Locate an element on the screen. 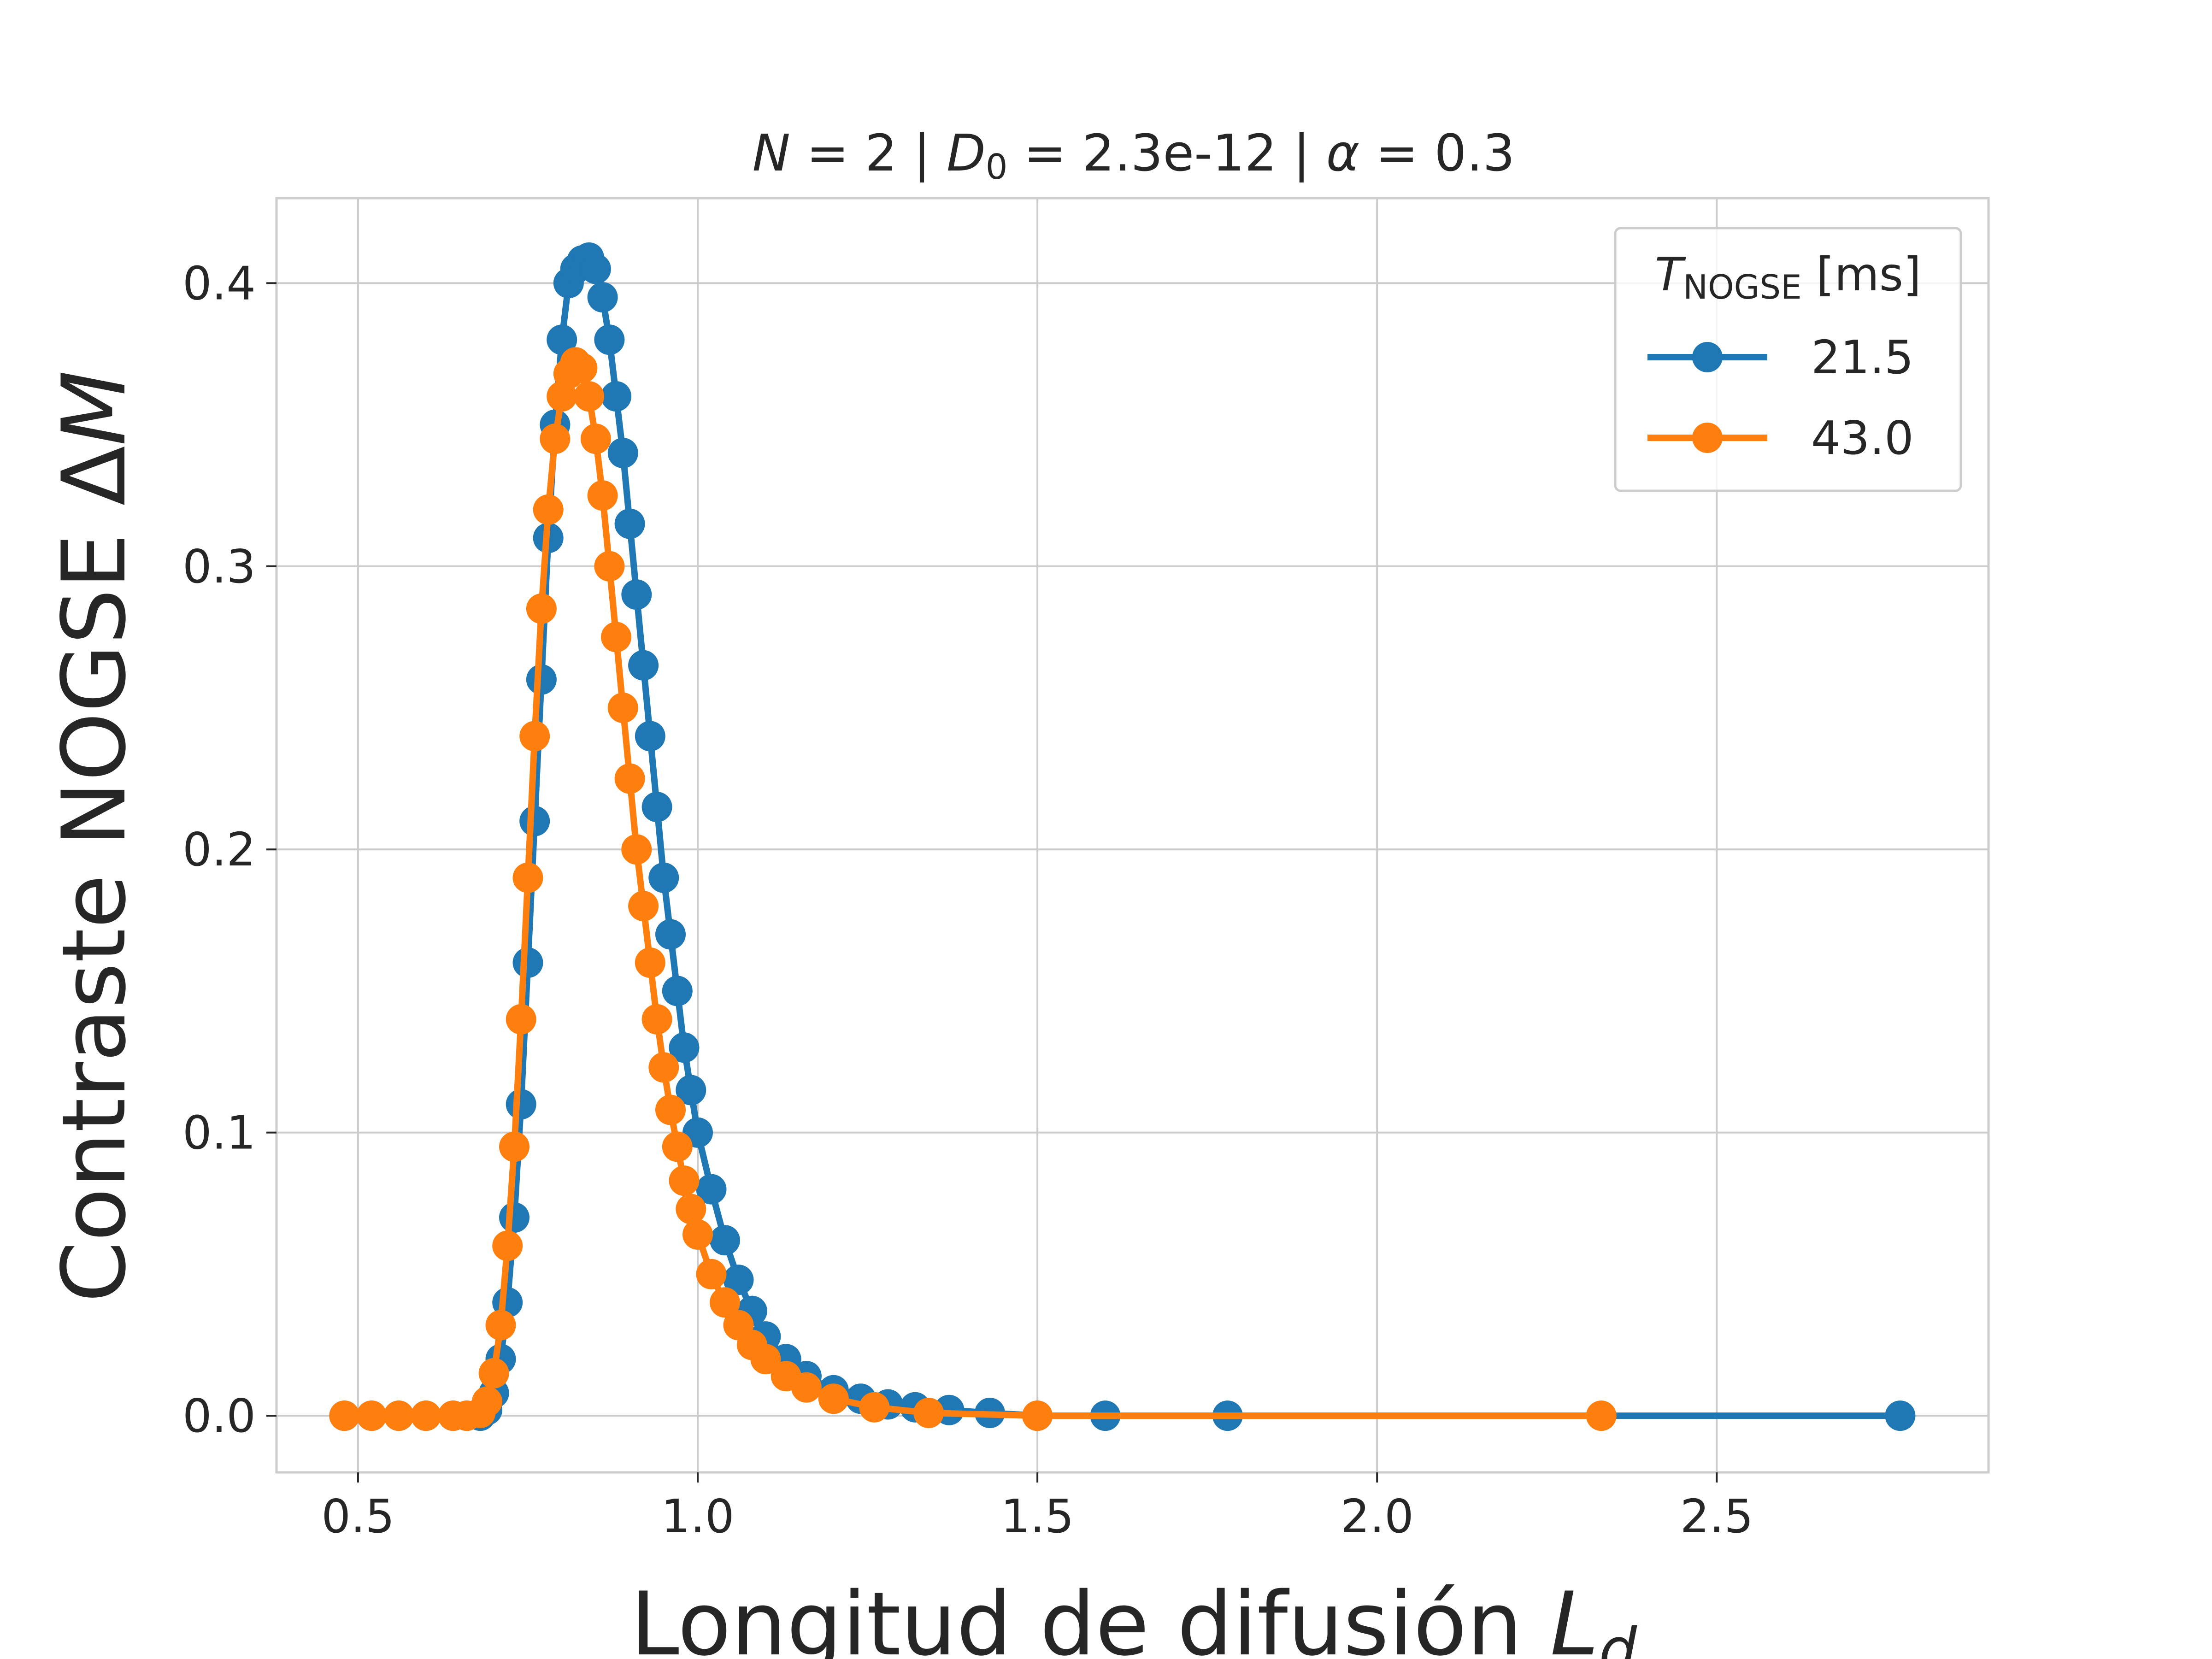 The image size is (2212, 1659). y-tick-label: 0.0 is located at coordinates (219, 1416).